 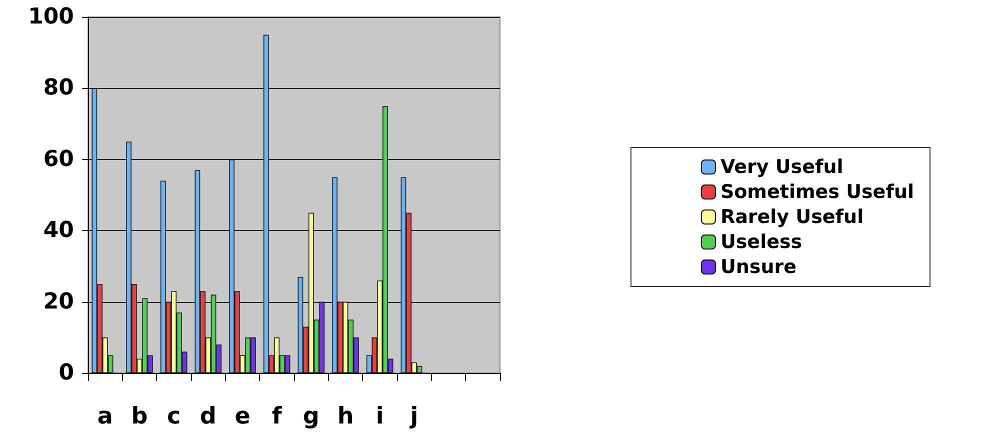 I want to click on legend-label: Unsure, so click(x=758, y=267).